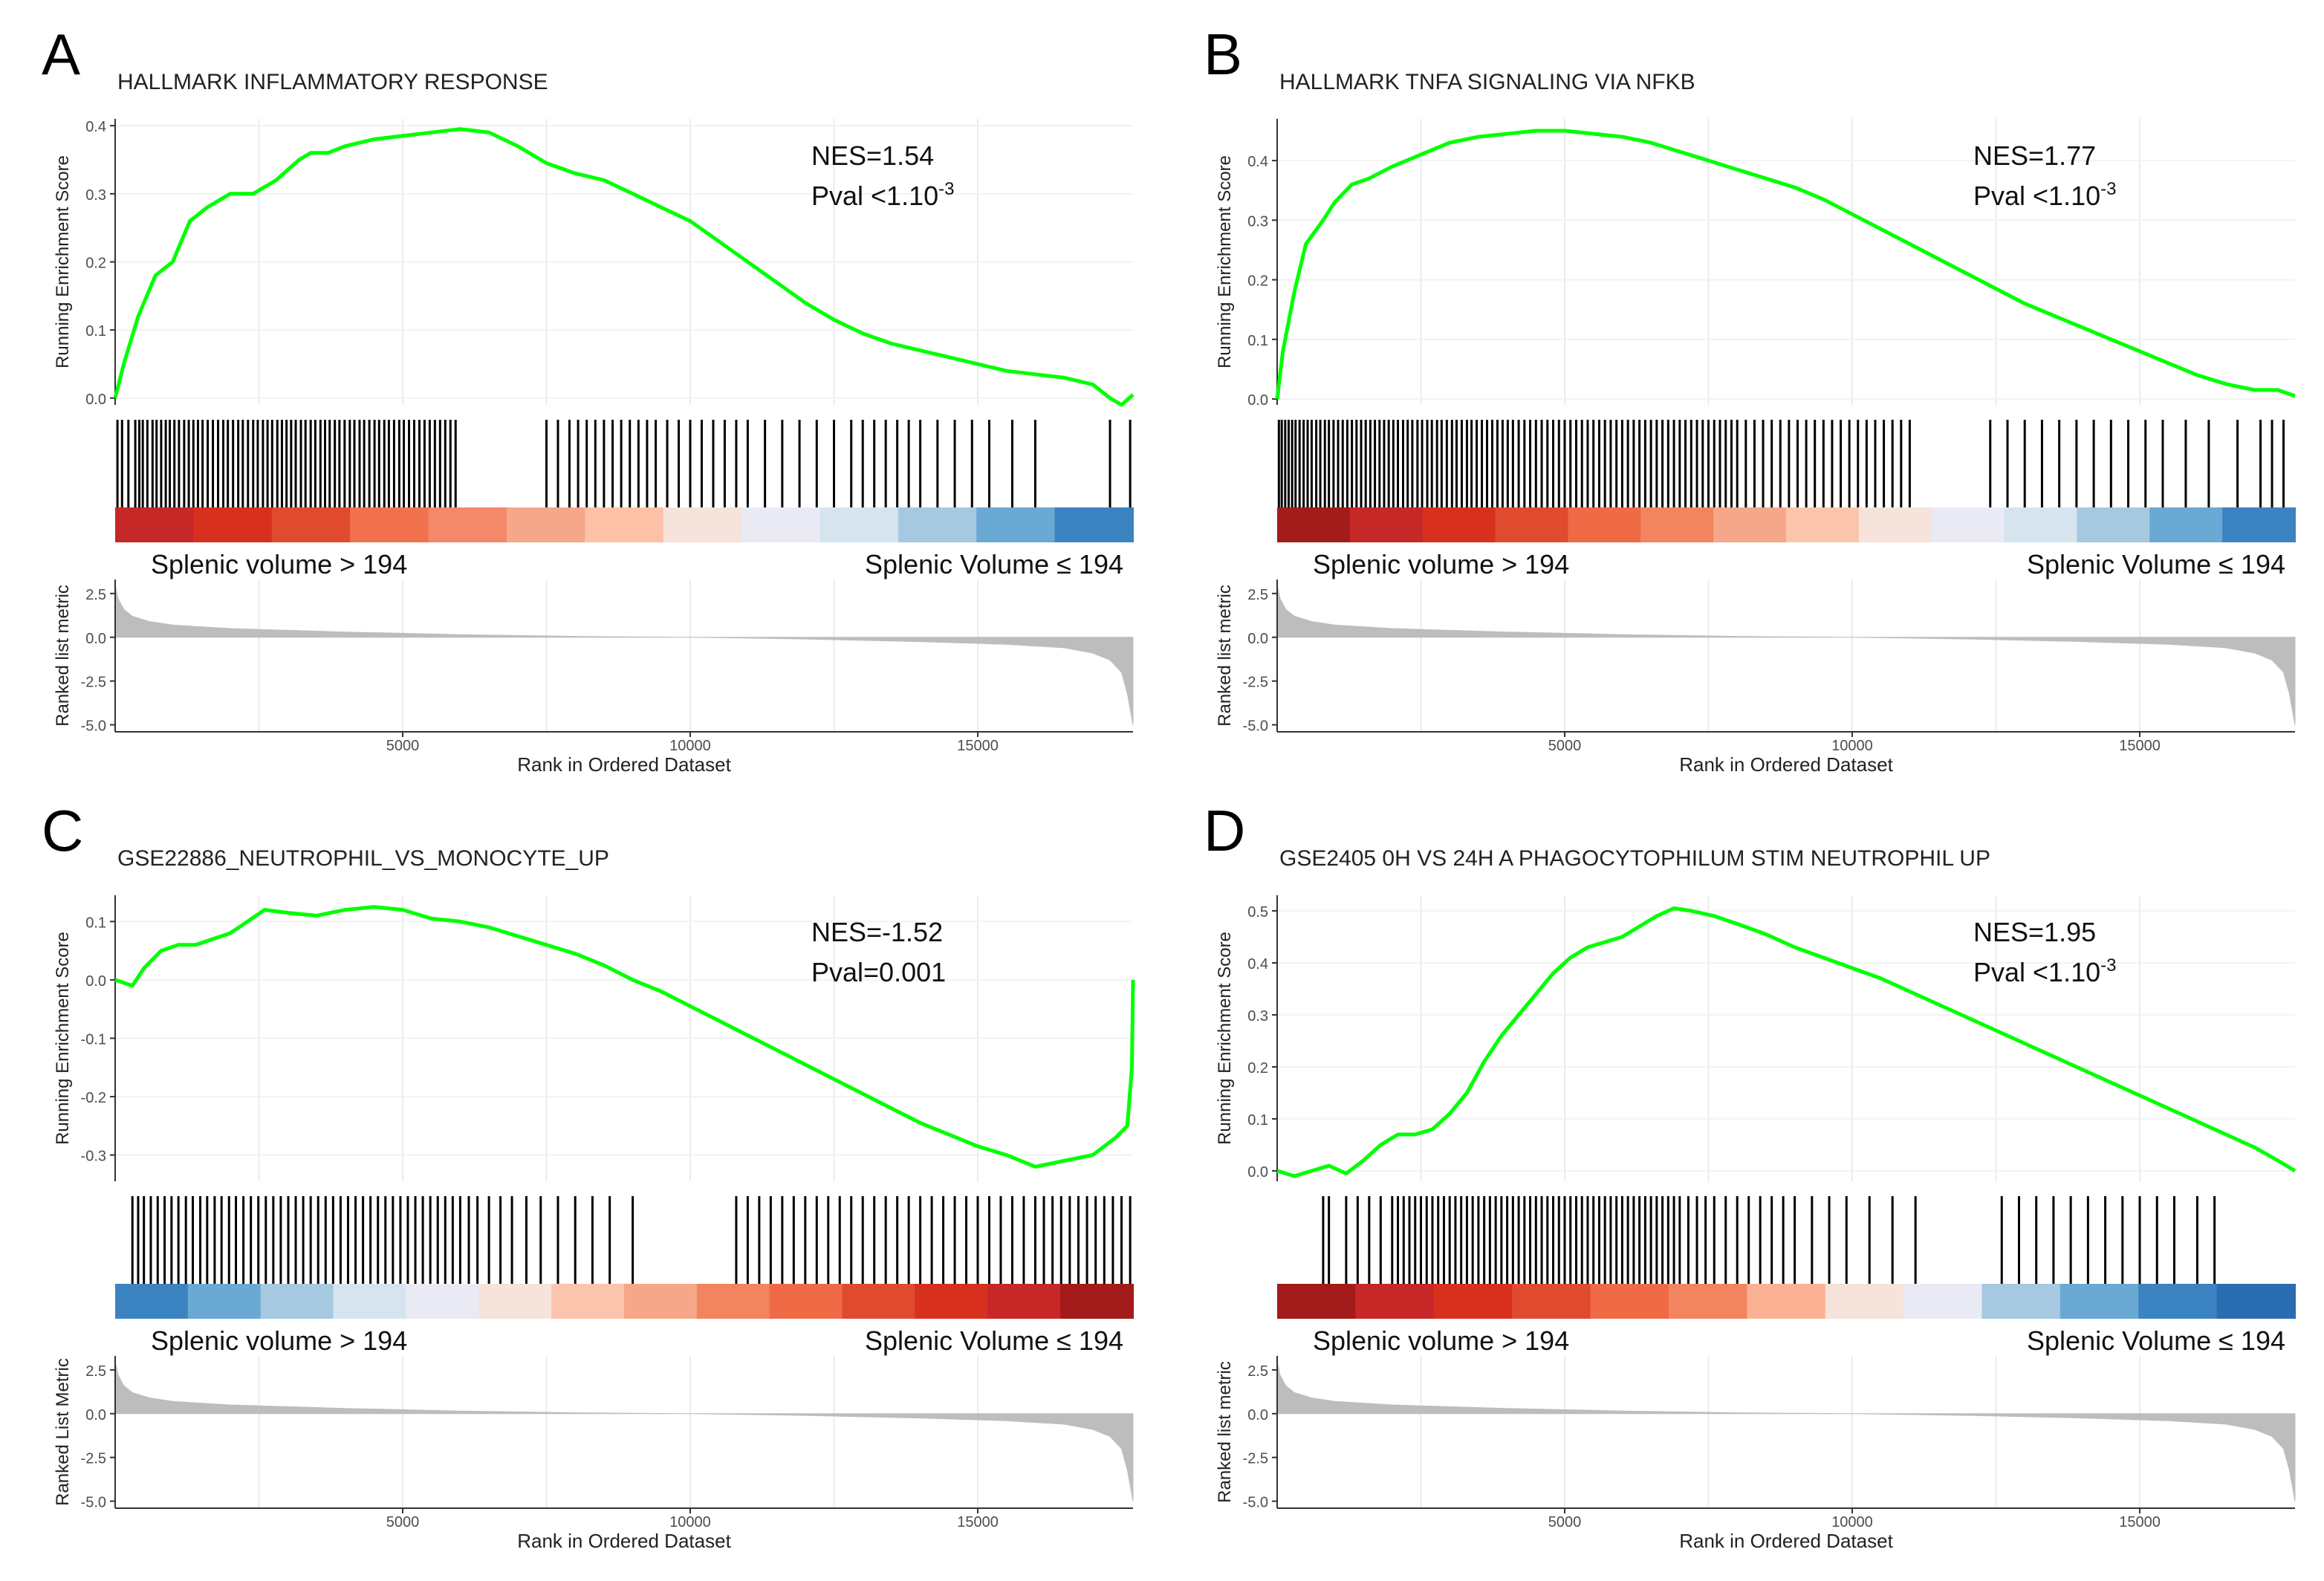 This screenshot has width=2324, height=1581. Describe the element at coordinates (2034, 932) in the screenshot. I see `nes-annotation: NES=1.95` at that location.